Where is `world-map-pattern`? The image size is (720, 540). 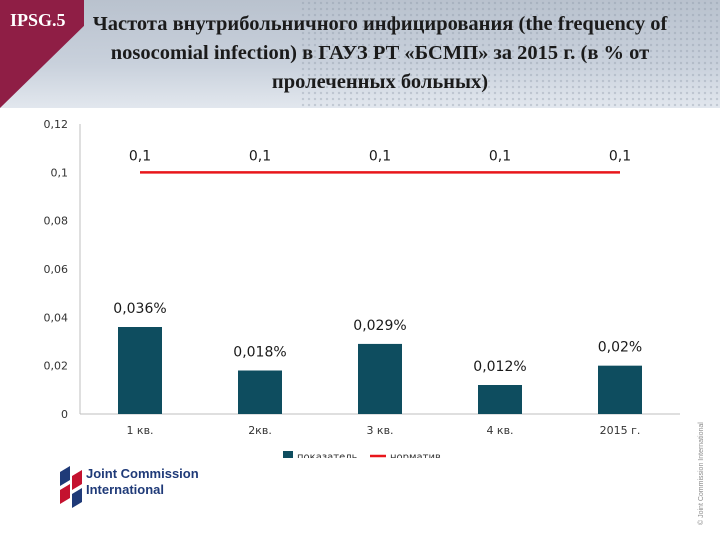
world-map-pattern is located at coordinates (510, 54).